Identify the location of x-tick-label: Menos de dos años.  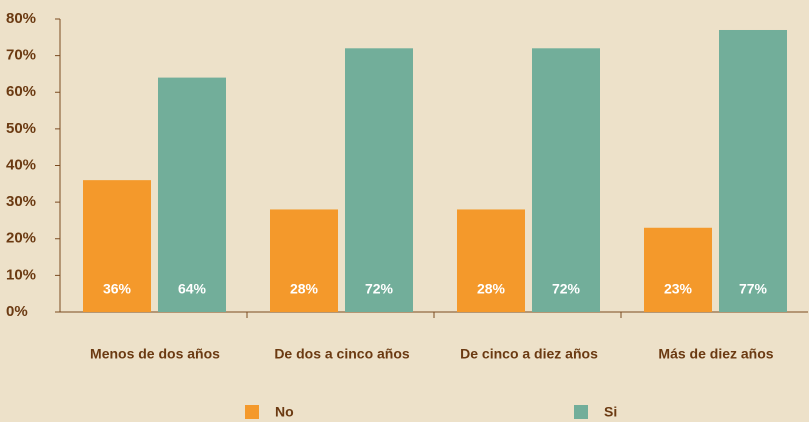
(155, 354).